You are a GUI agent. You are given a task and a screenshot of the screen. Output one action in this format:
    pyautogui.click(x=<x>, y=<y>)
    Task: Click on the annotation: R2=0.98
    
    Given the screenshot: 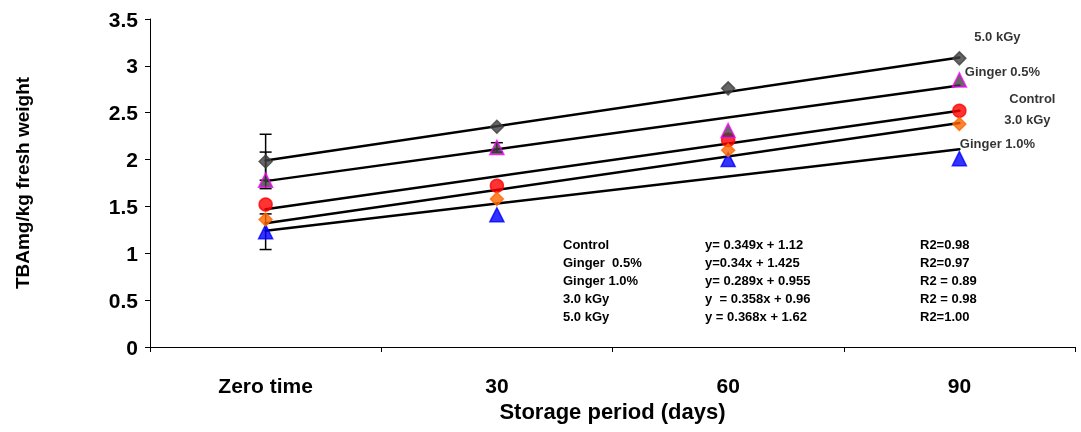 What is the action you would take?
    pyautogui.click(x=945, y=244)
    